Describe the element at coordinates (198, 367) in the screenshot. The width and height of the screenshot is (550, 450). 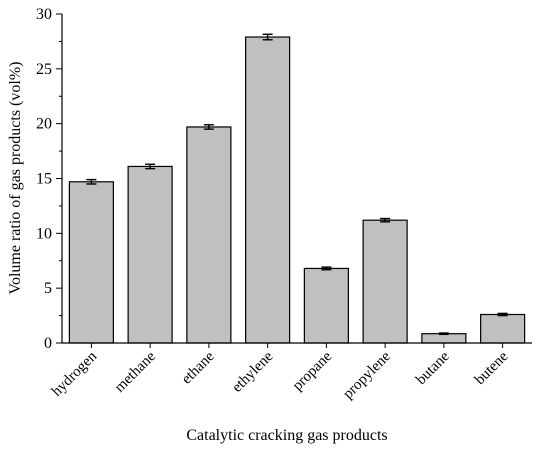
I see `x-tick-label-ethane: ethane` at that location.